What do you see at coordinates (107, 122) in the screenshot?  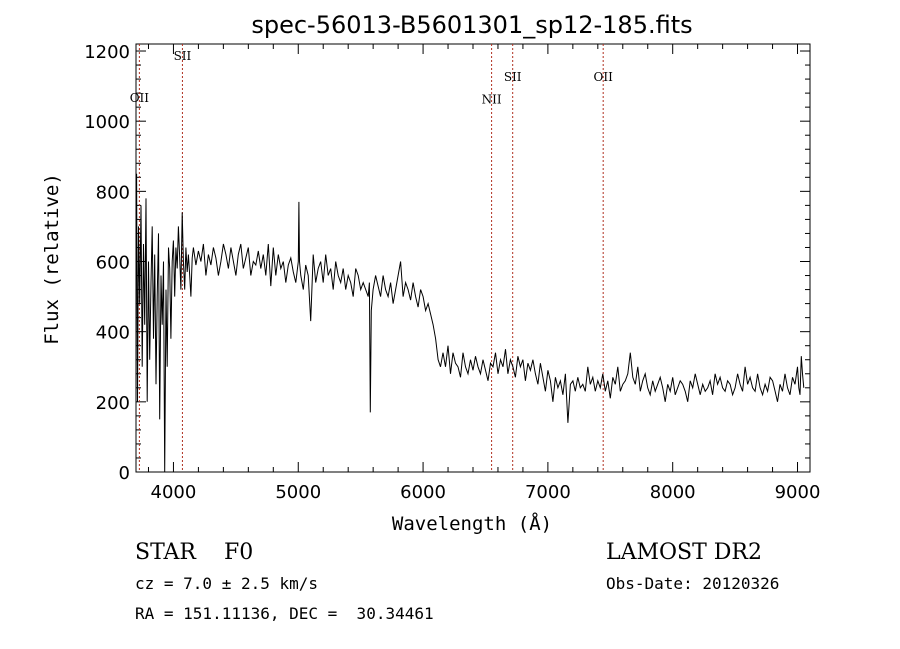 I see `y-tick-label: 1000` at bounding box center [107, 122].